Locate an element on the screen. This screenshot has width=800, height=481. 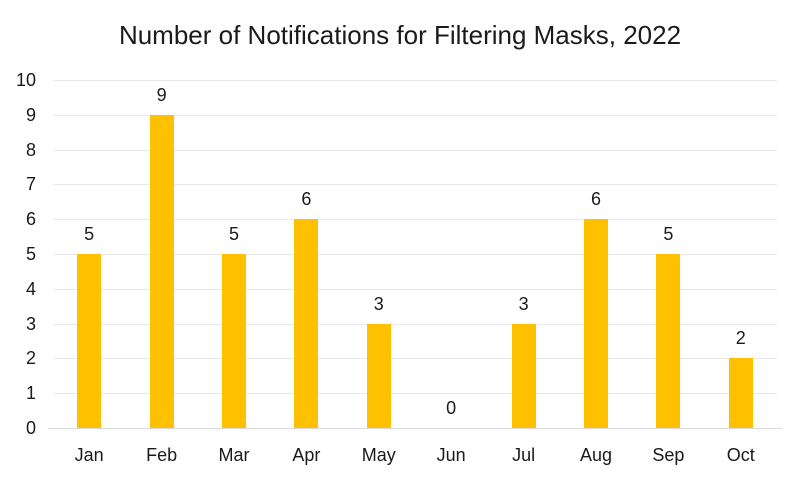
y-tick-label: 2 is located at coordinates (30, 358).